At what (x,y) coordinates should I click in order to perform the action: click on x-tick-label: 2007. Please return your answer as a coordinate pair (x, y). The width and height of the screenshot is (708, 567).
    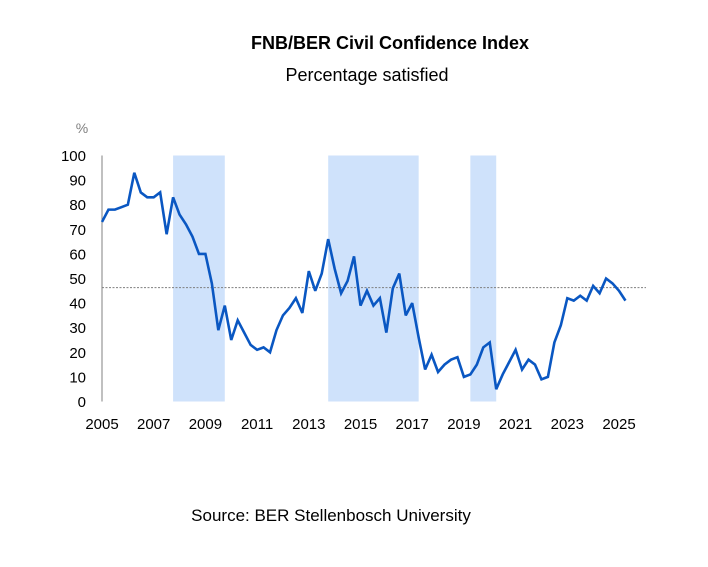
    Looking at the image, I should click on (153, 424).